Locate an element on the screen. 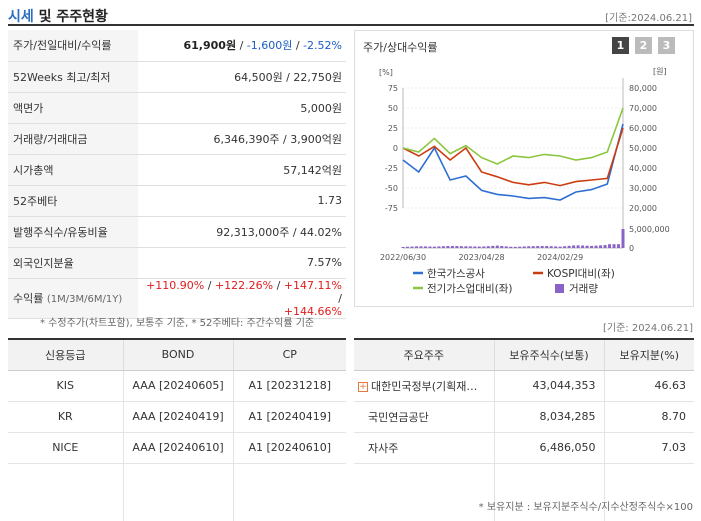 The image size is (701, 521). legend-label: KOSPI대비(좌) is located at coordinates (581, 274).